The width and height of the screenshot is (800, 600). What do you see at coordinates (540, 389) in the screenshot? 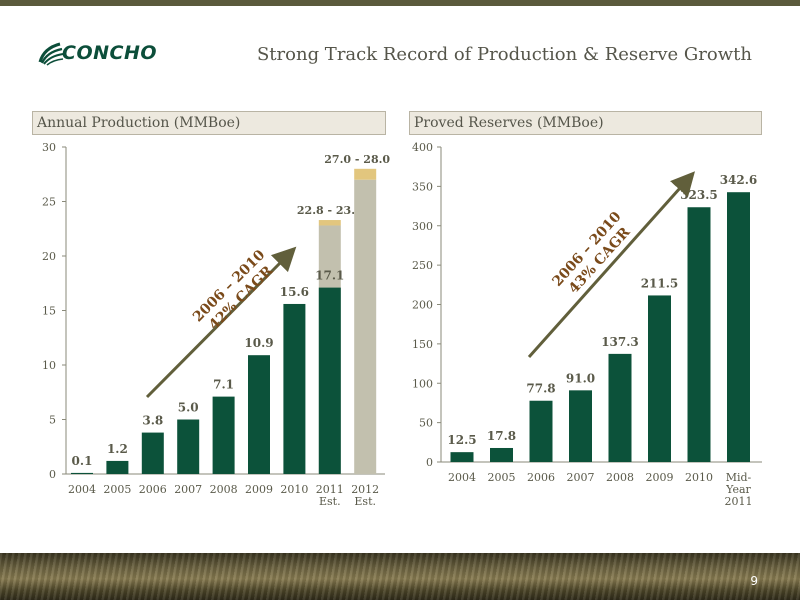
I see `reserves-value-label-2: 77.8` at bounding box center [540, 389].